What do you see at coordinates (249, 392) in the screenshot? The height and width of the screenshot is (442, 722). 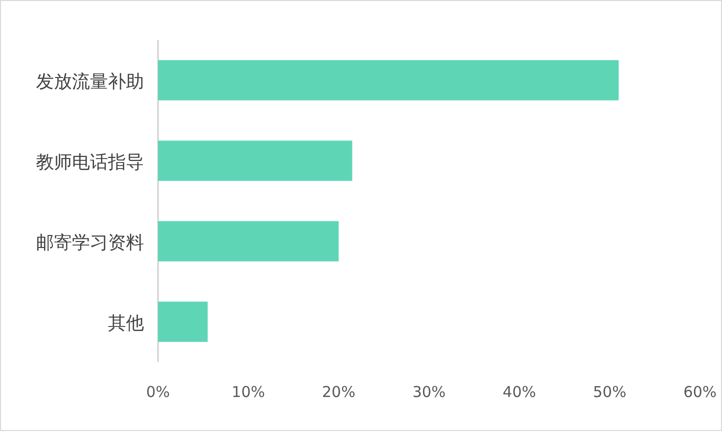 I see `x-tick-label: 10%` at bounding box center [249, 392].